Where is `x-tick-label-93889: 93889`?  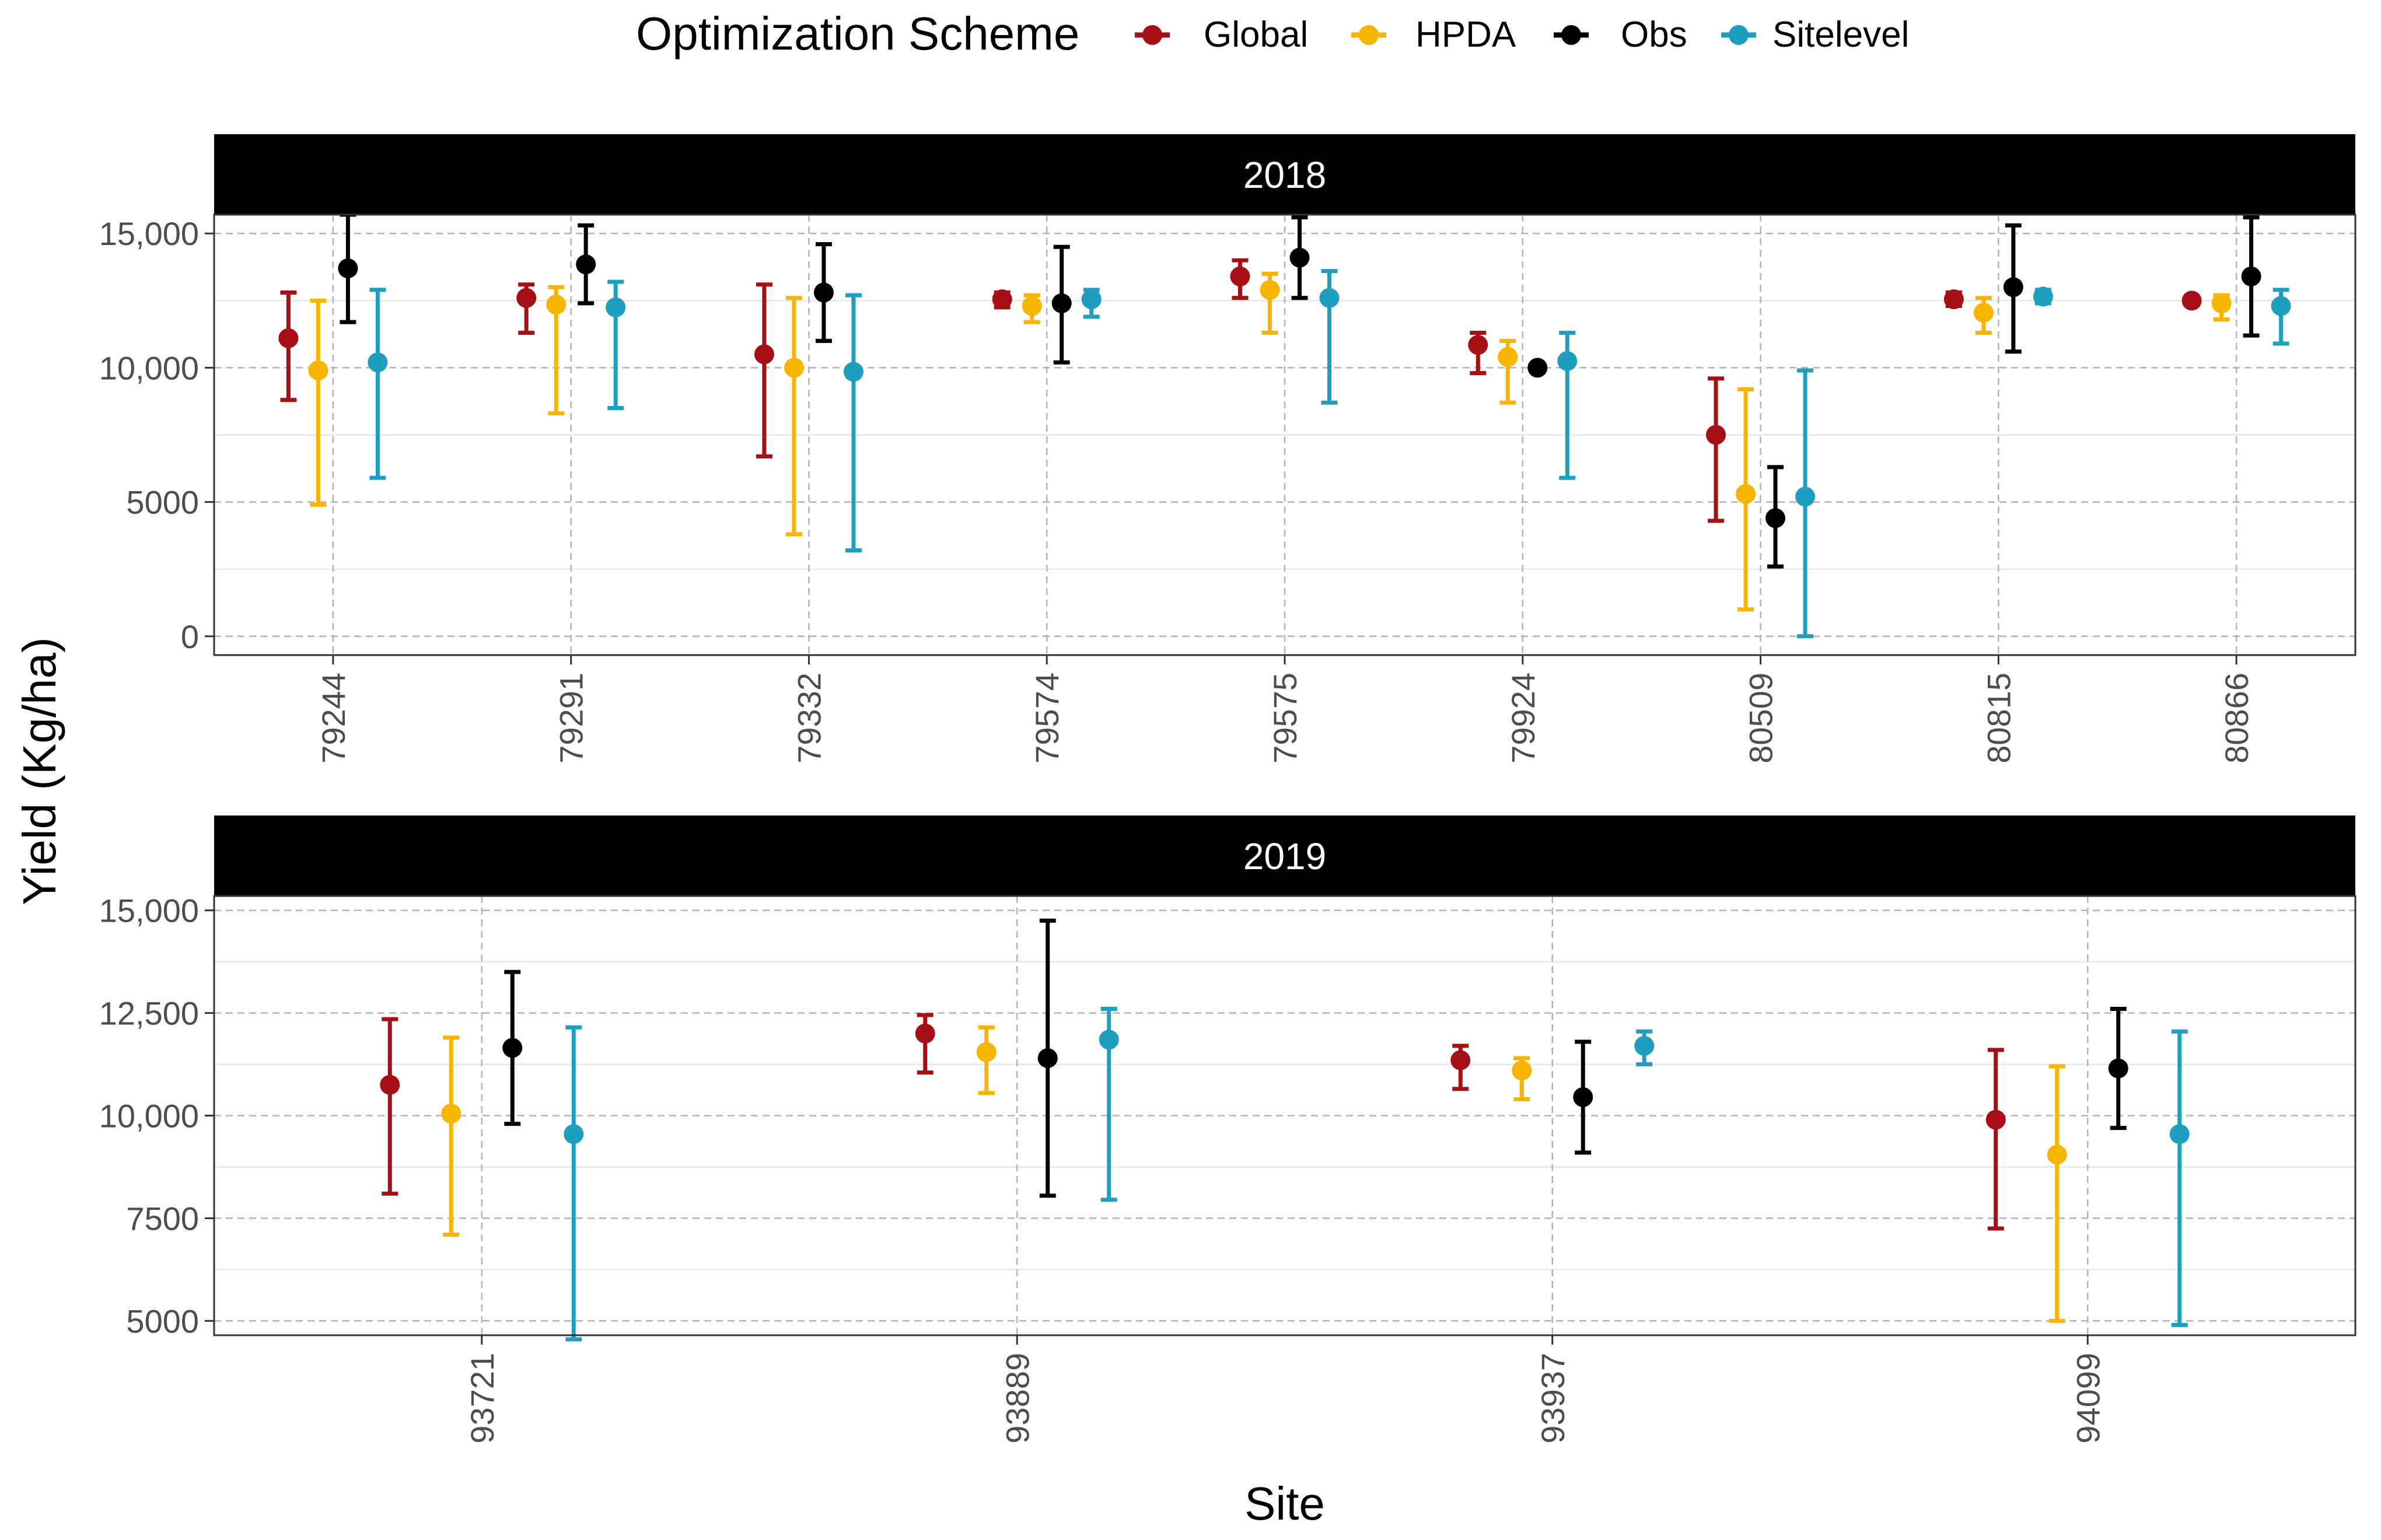
x-tick-label-93889: 93889 is located at coordinates (1017, 1398).